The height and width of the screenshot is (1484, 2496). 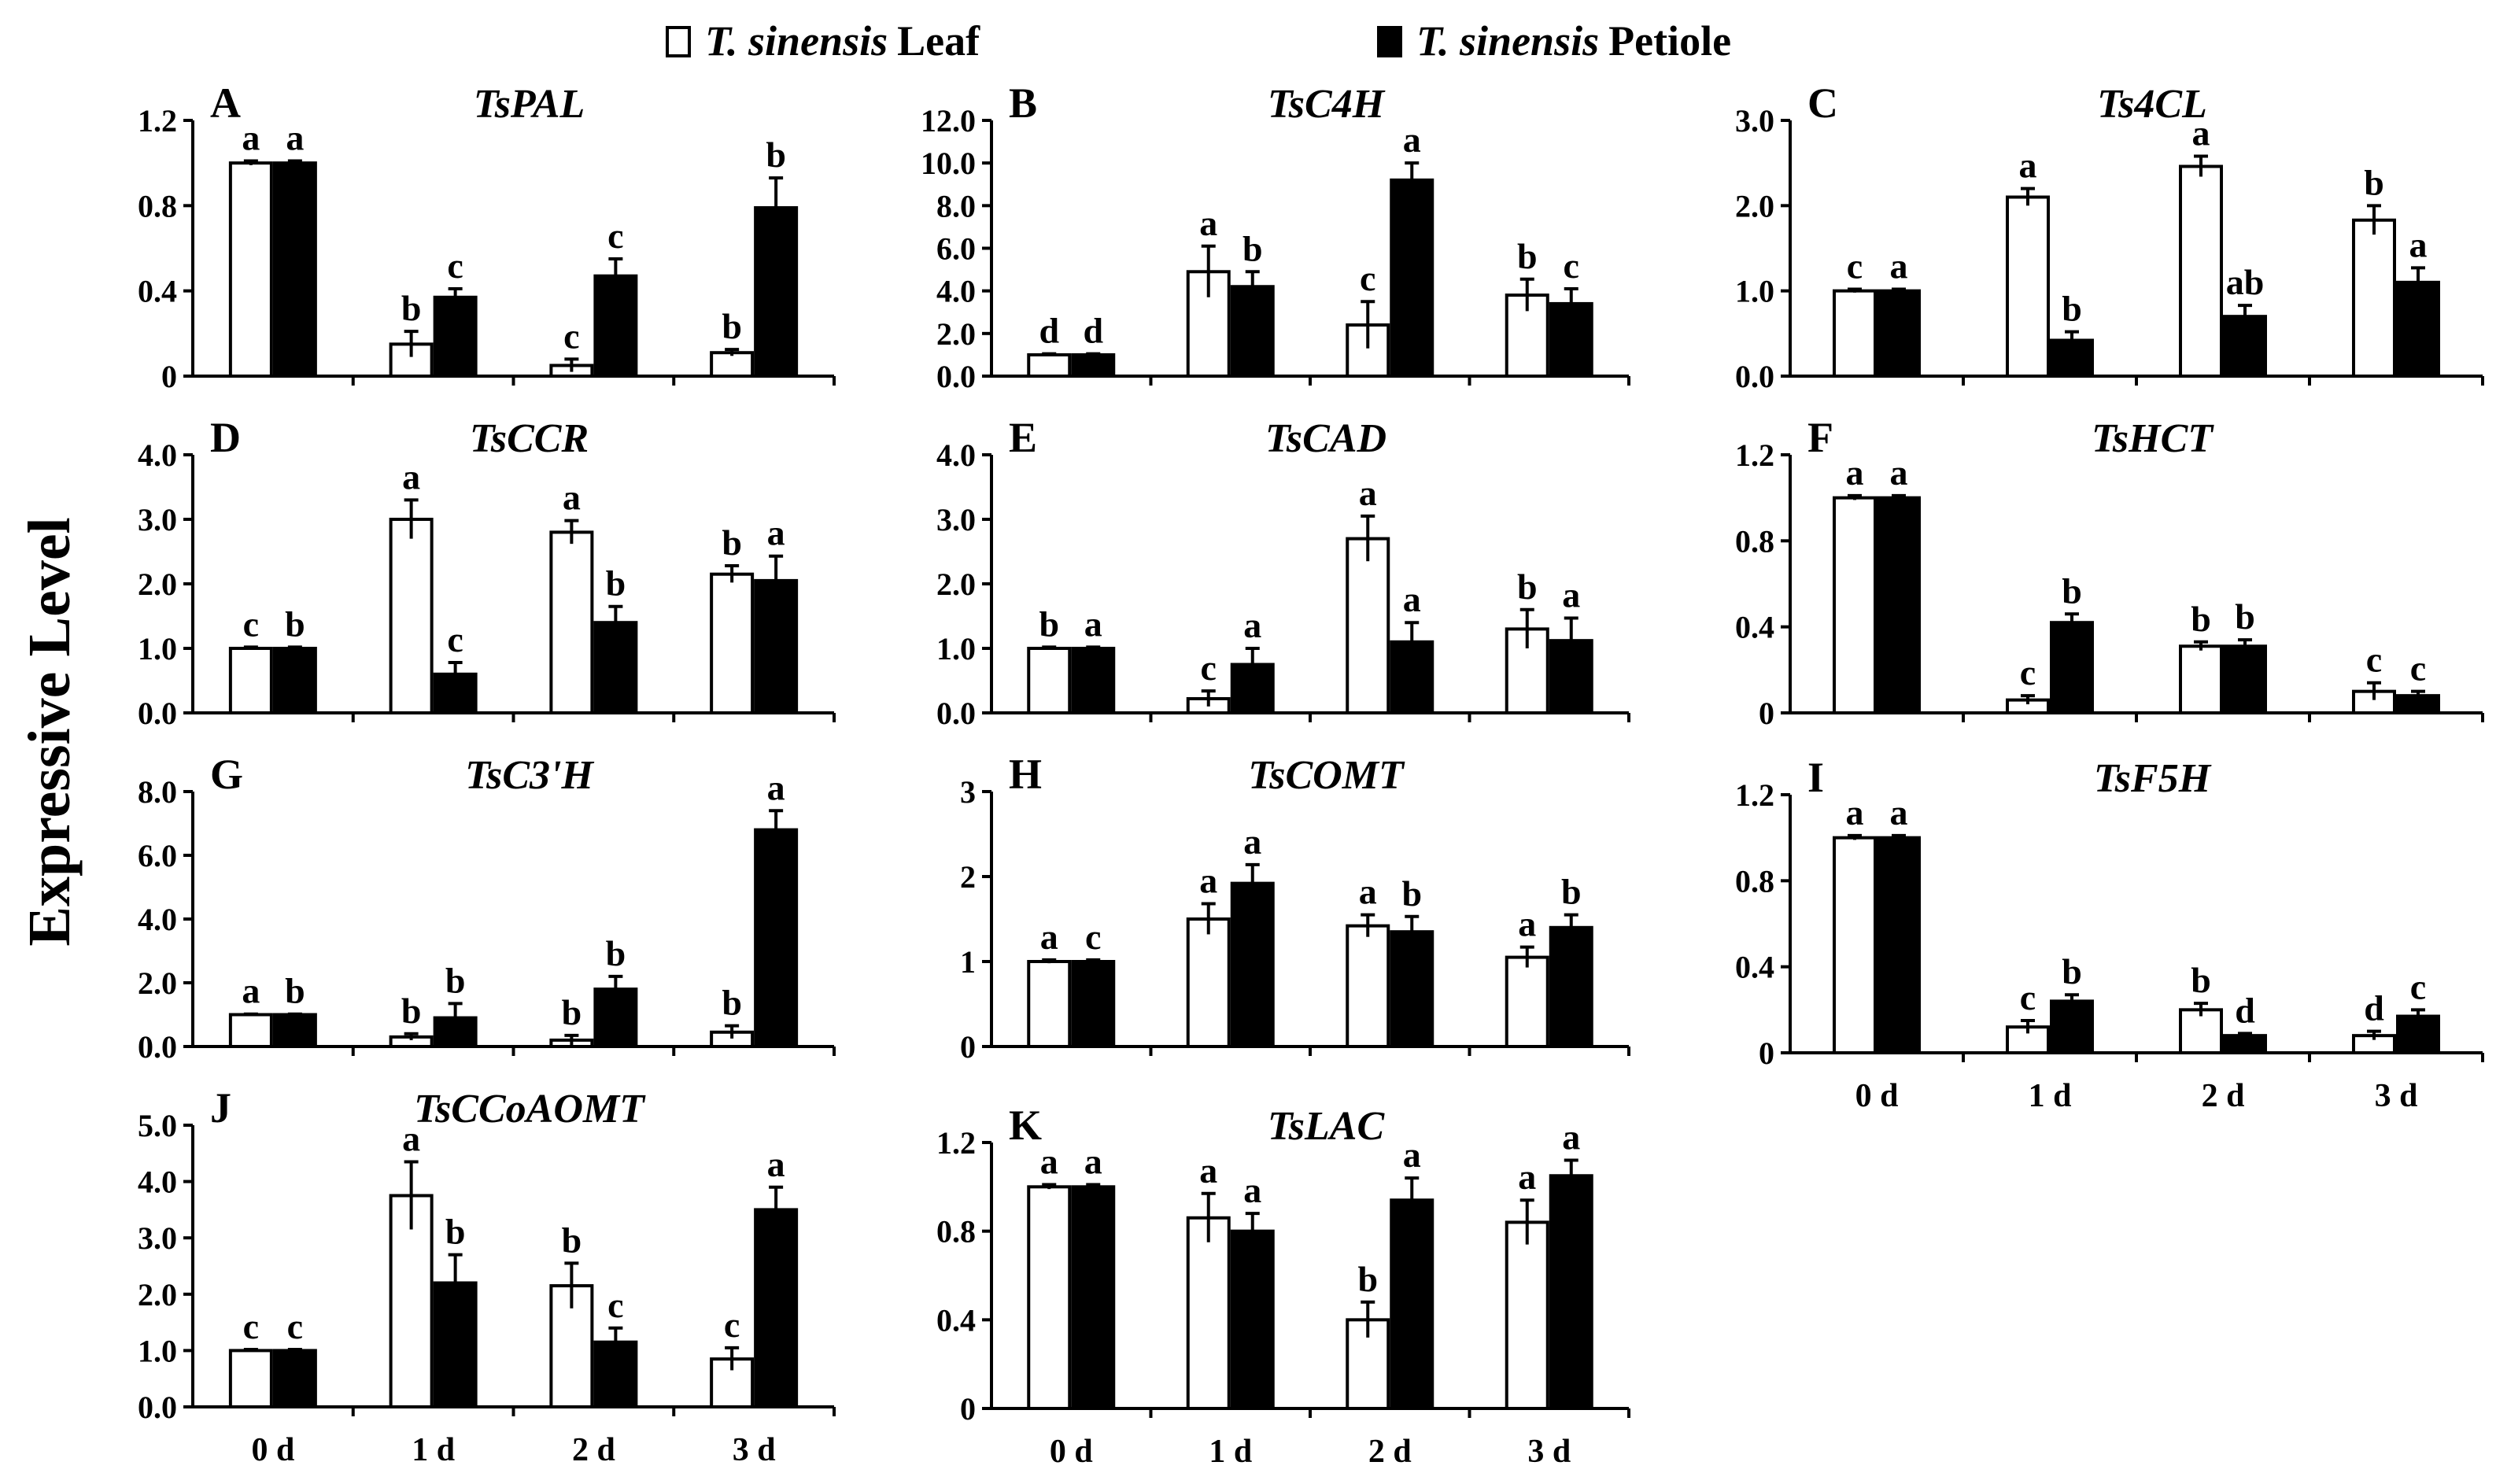 I want to click on panel-title: TsPAL, so click(x=529, y=104).